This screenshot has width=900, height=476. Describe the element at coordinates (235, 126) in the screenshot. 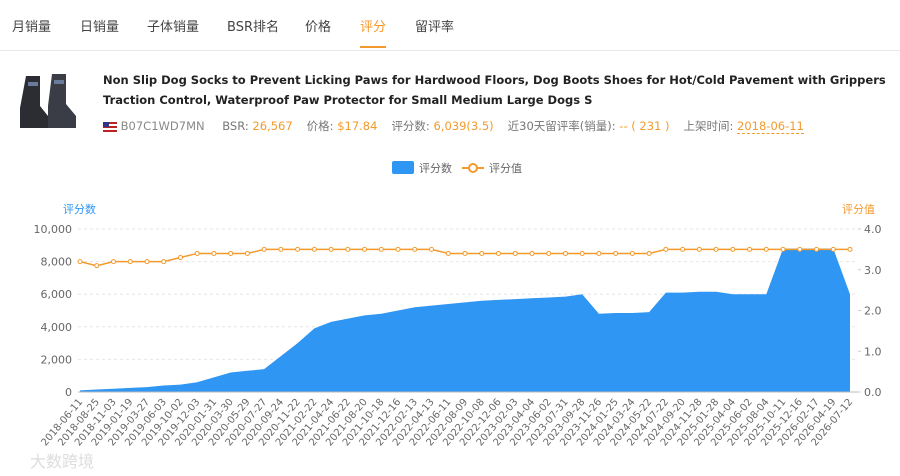

I see `info-label: BSR:` at that location.